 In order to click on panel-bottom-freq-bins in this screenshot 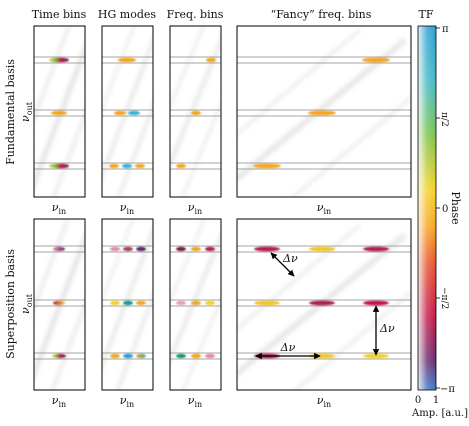, I will do `click(195, 304)`.